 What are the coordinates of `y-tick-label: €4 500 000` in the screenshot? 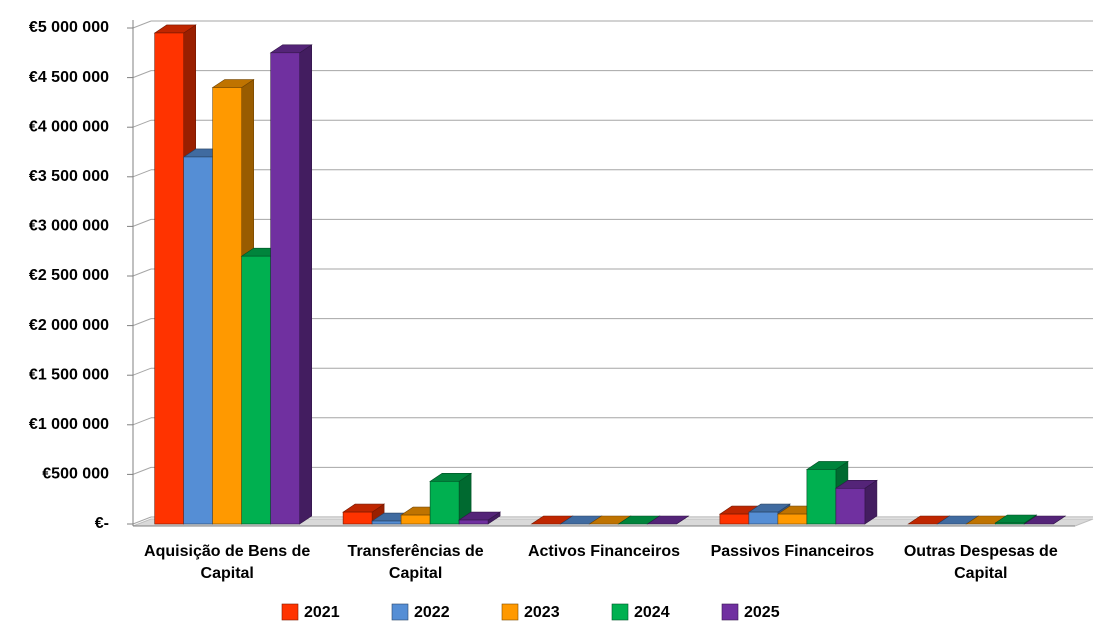 It's located at (69, 77).